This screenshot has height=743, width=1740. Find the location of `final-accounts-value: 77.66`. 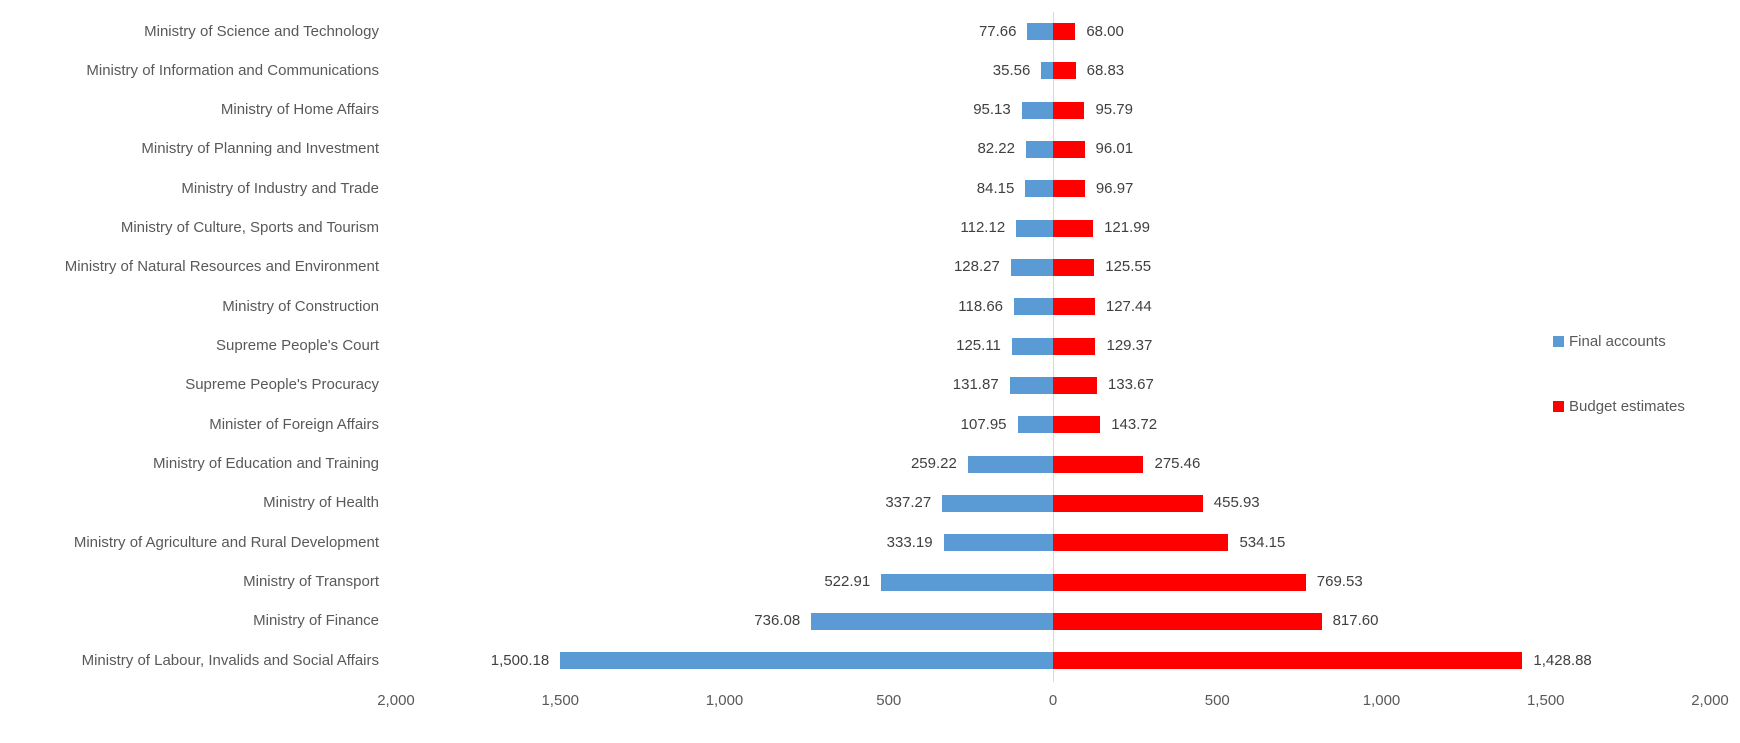

final-accounts-value: 77.66 is located at coordinates (997, 31).